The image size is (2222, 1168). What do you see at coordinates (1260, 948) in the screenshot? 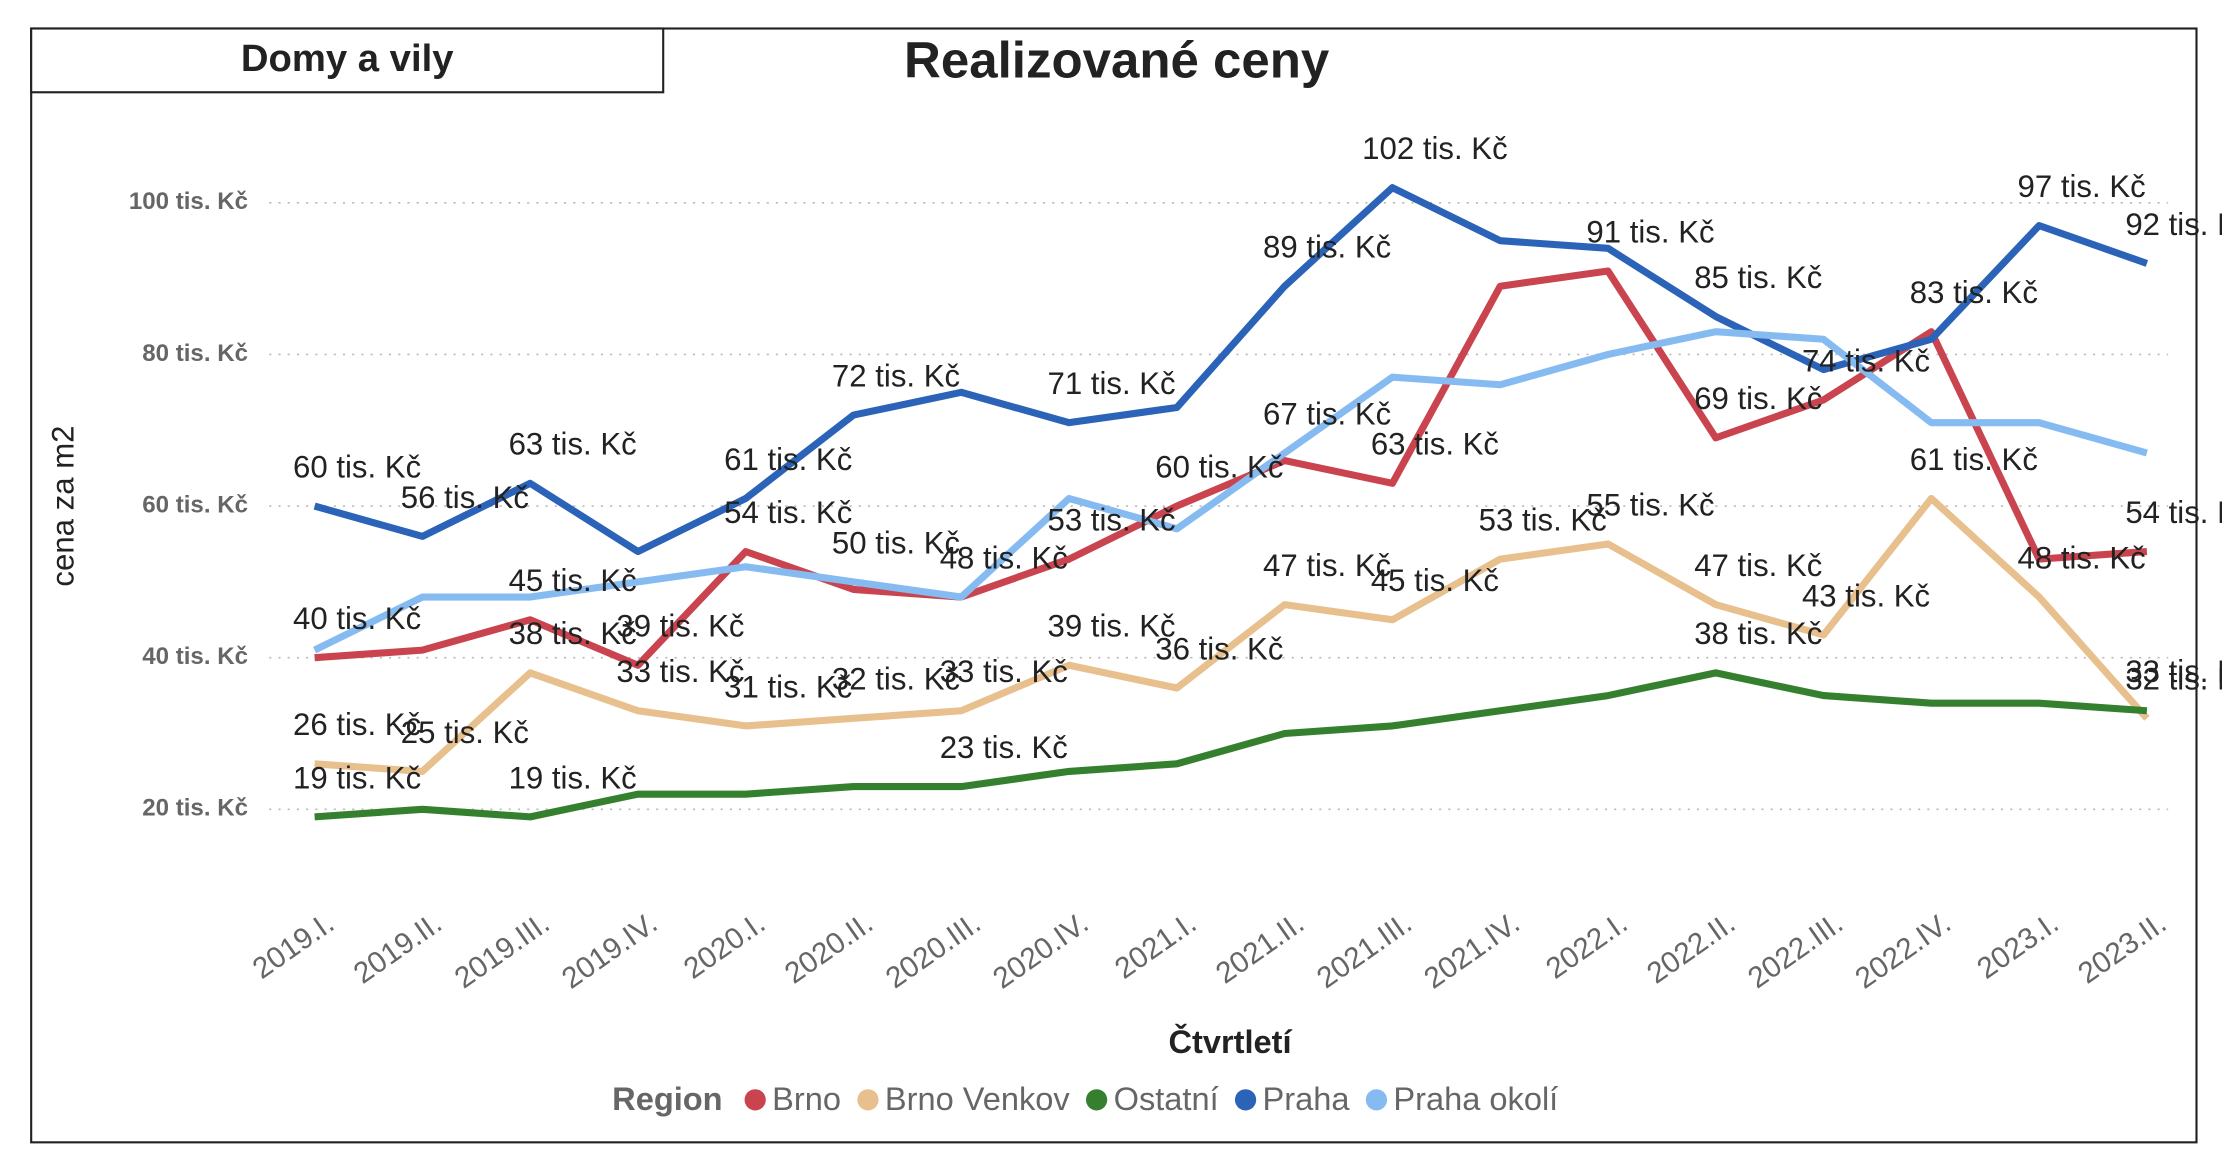
I see `x-tick-label: 2021.II.` at bounding box center [1260, 948].